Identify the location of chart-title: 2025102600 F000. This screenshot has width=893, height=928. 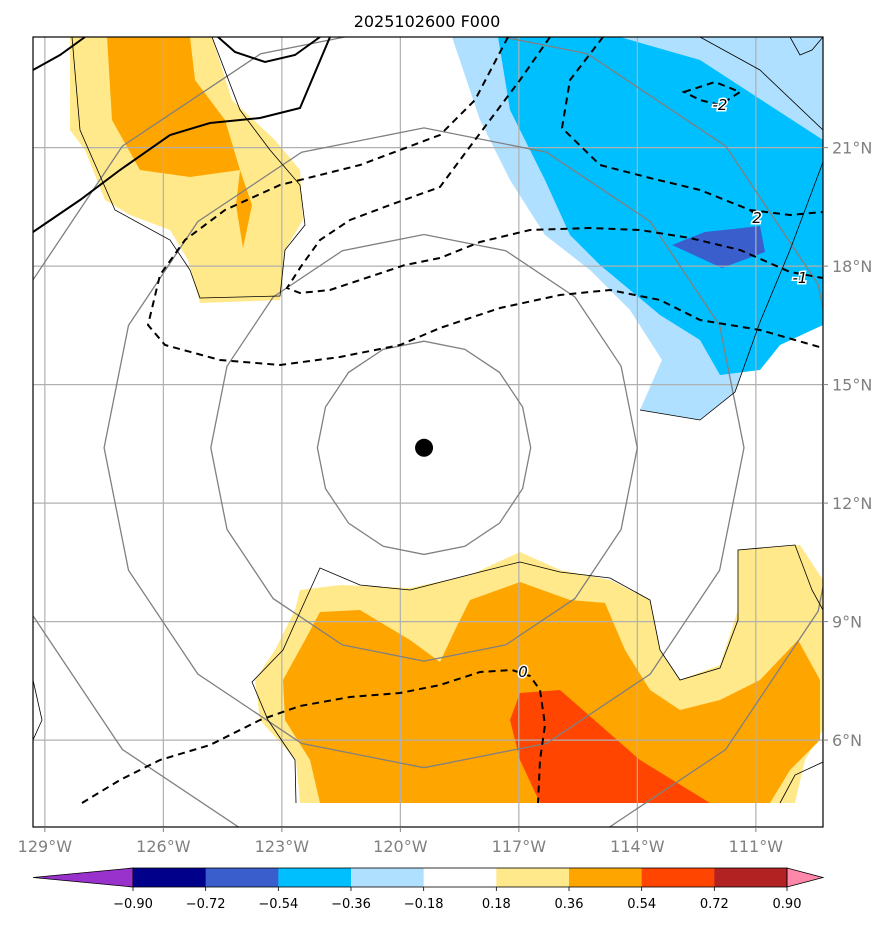
(427, 21).